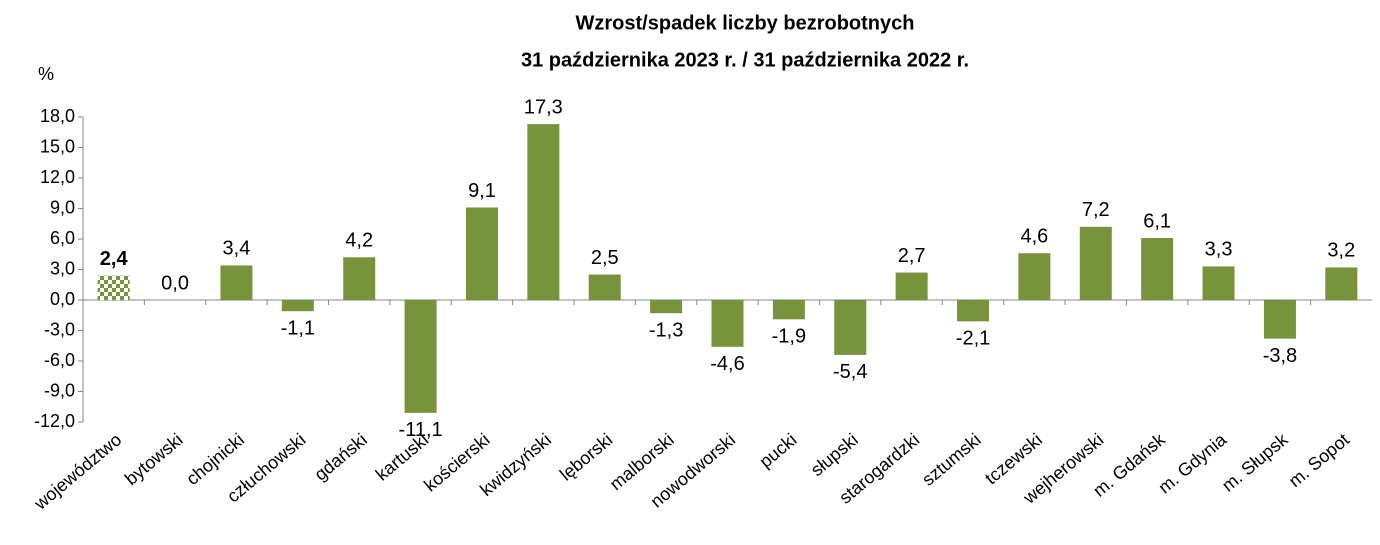  What do you see at coordinates (57, 146) in the screenshot?
I see `y-tick-label: 15,0` at bounding box center [57, 146].